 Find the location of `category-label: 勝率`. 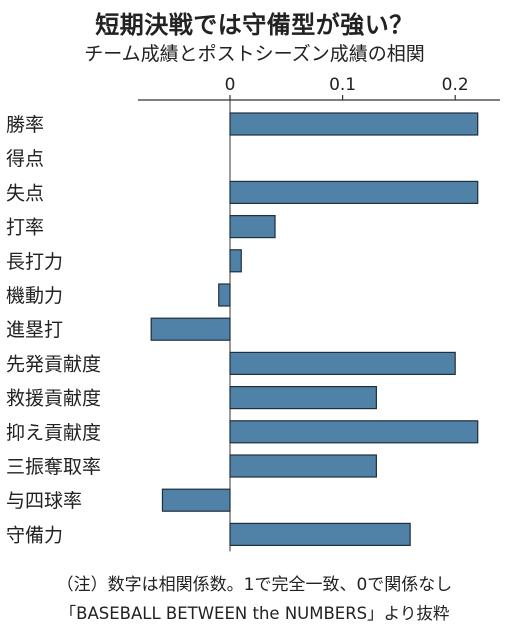

category-label: 勝率 is located at coordinates (25, 125).